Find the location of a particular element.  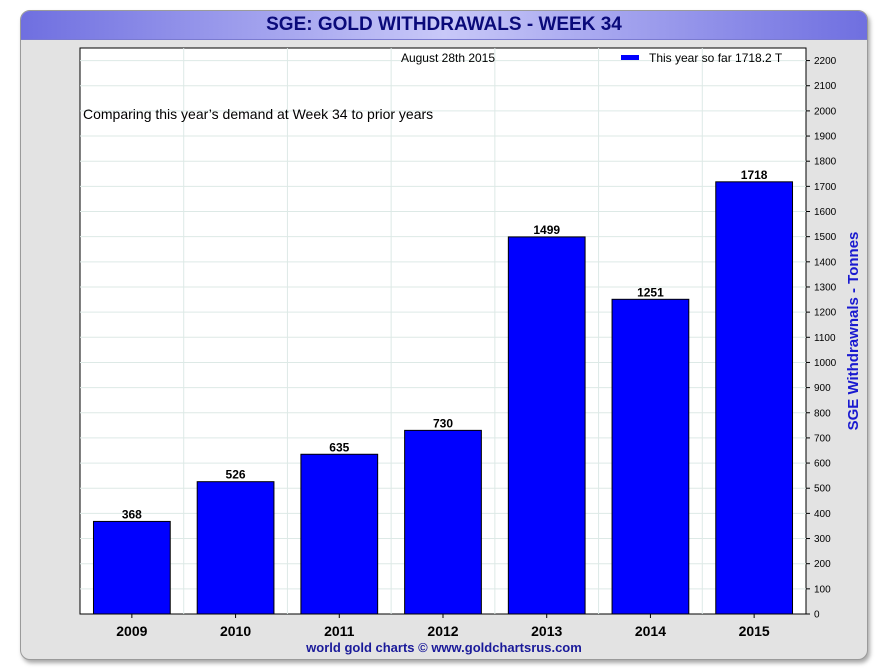

y-tick-label: 1400 is located at coordinates (825, 262).